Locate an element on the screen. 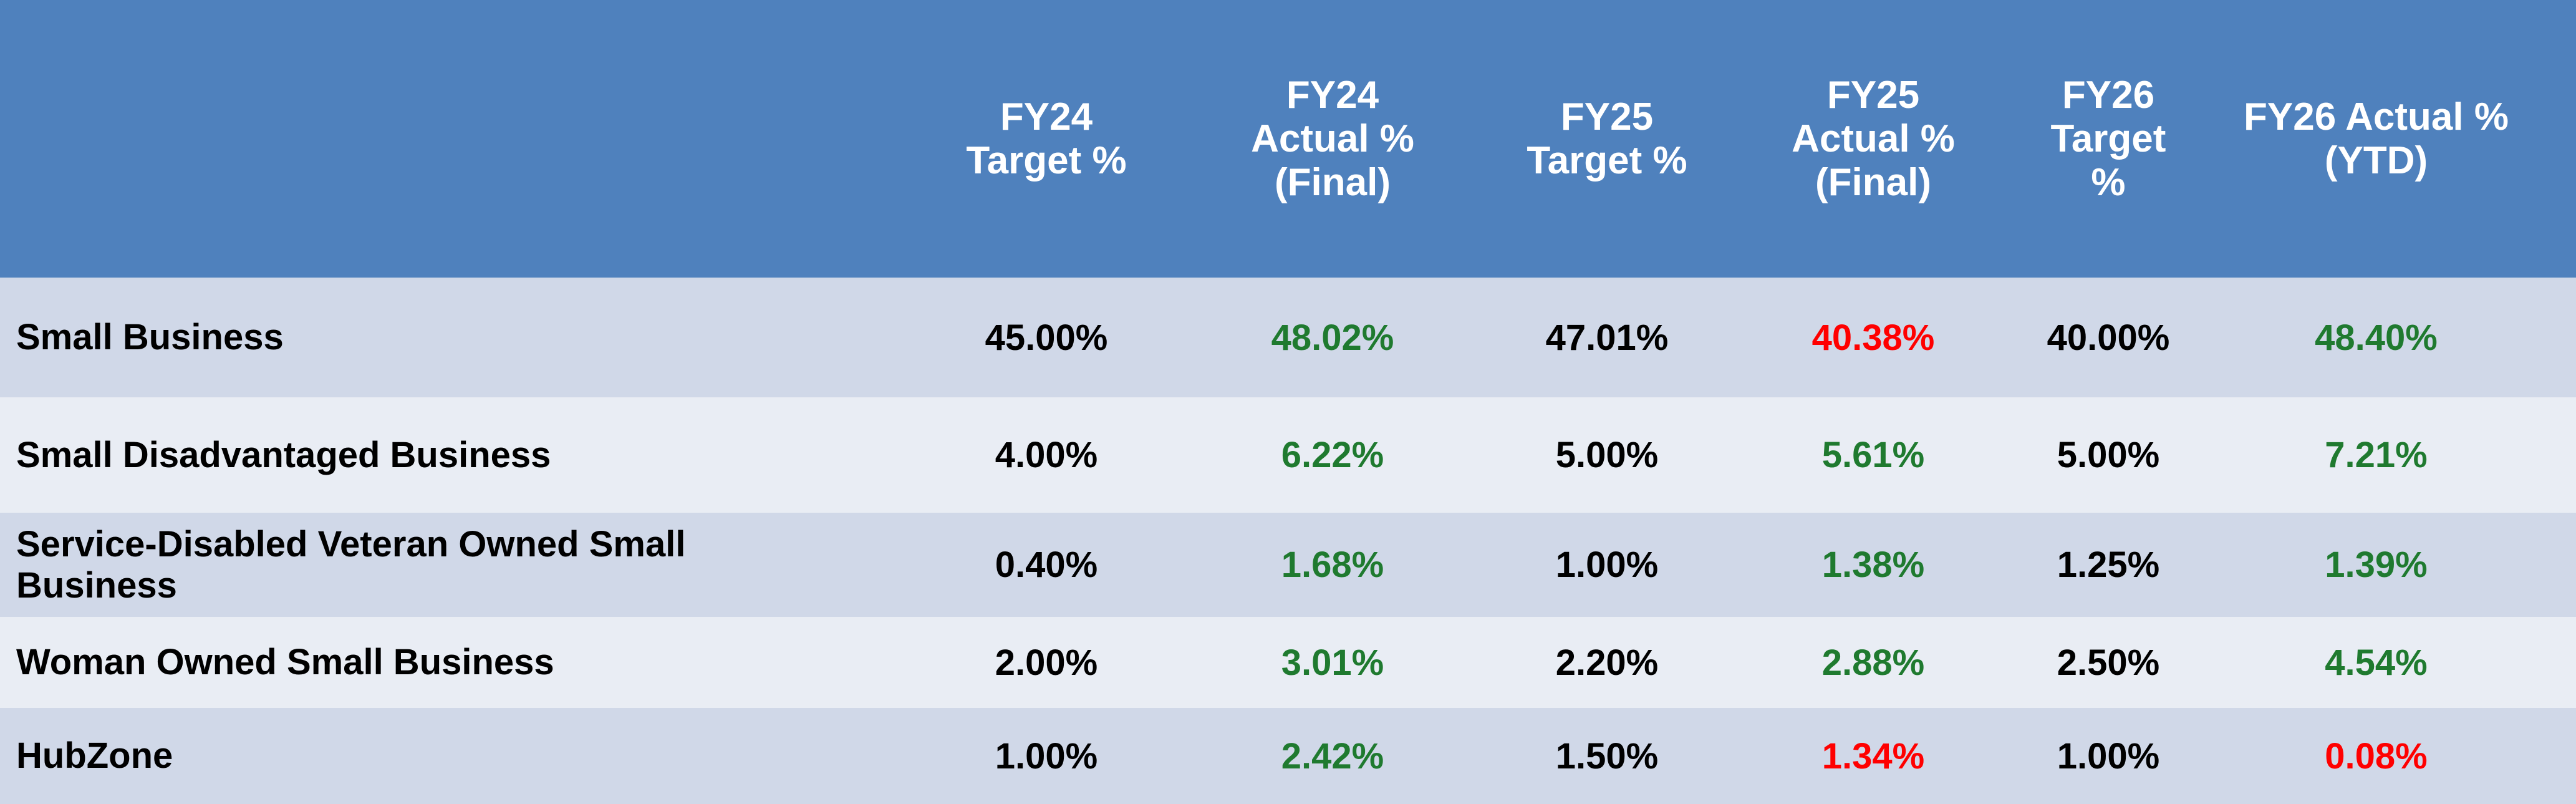 The width and height of the screenshot is (2576, 804). value-cell: 2.42% is located at coordinates (1332, 756).